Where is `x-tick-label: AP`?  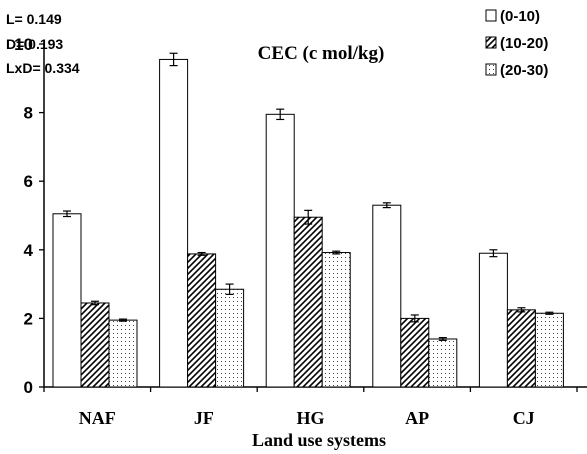 x-tick-label: AP is located at coordinates (417, 418).